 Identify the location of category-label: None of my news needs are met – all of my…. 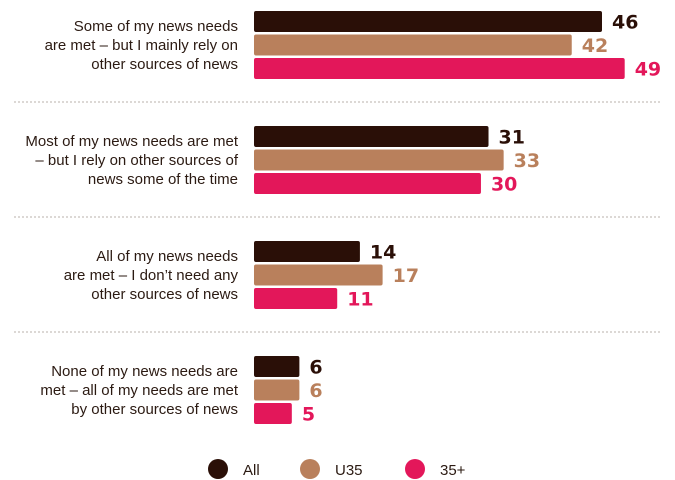
(139, 390).